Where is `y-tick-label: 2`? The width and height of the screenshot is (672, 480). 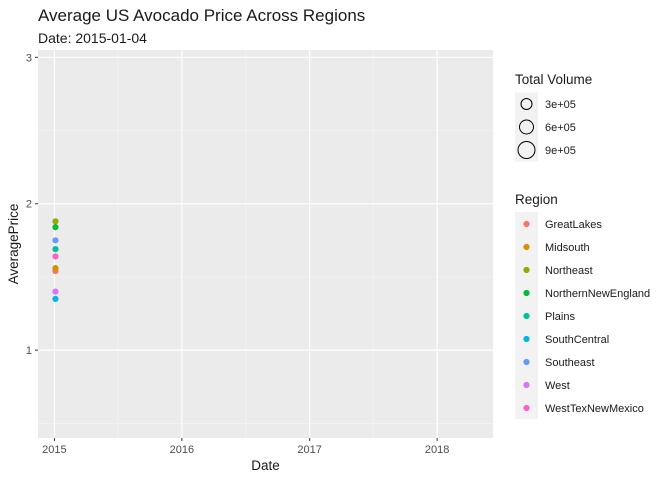 y-tick-label: 2 is located at coordinates (29, 205).